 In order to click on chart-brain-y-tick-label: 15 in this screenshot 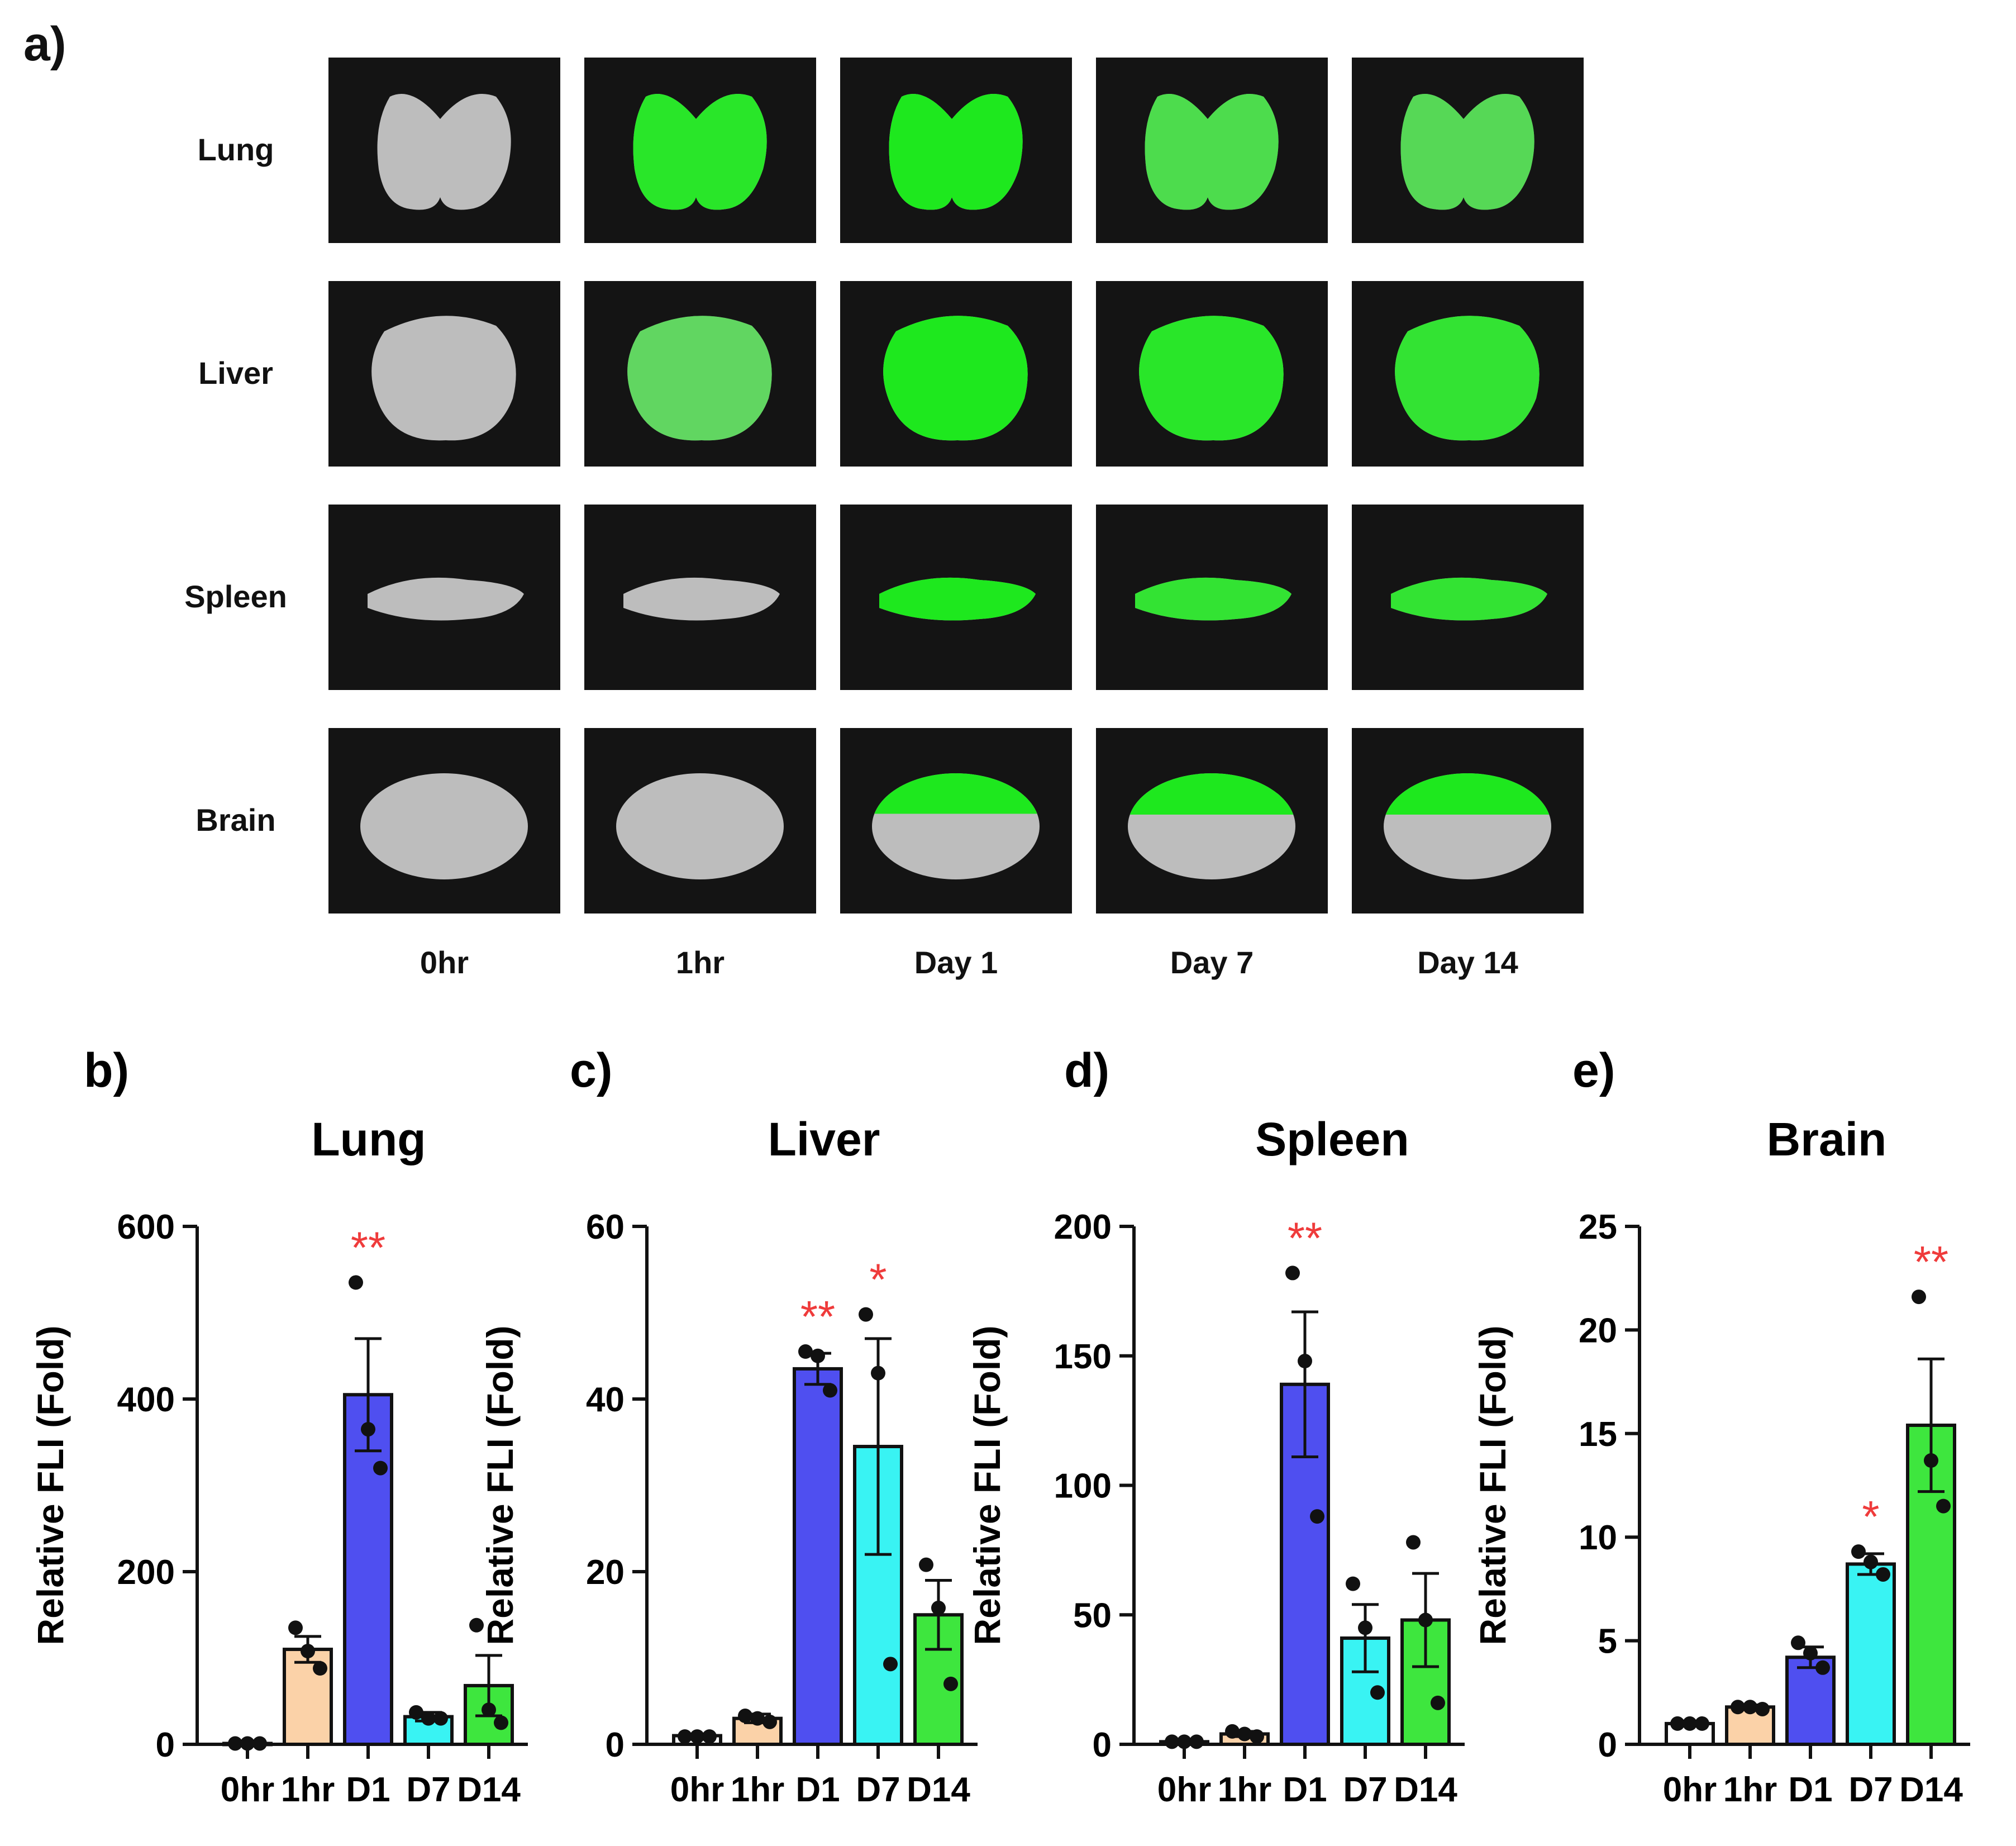, I will do `click(1598, 1434)`.